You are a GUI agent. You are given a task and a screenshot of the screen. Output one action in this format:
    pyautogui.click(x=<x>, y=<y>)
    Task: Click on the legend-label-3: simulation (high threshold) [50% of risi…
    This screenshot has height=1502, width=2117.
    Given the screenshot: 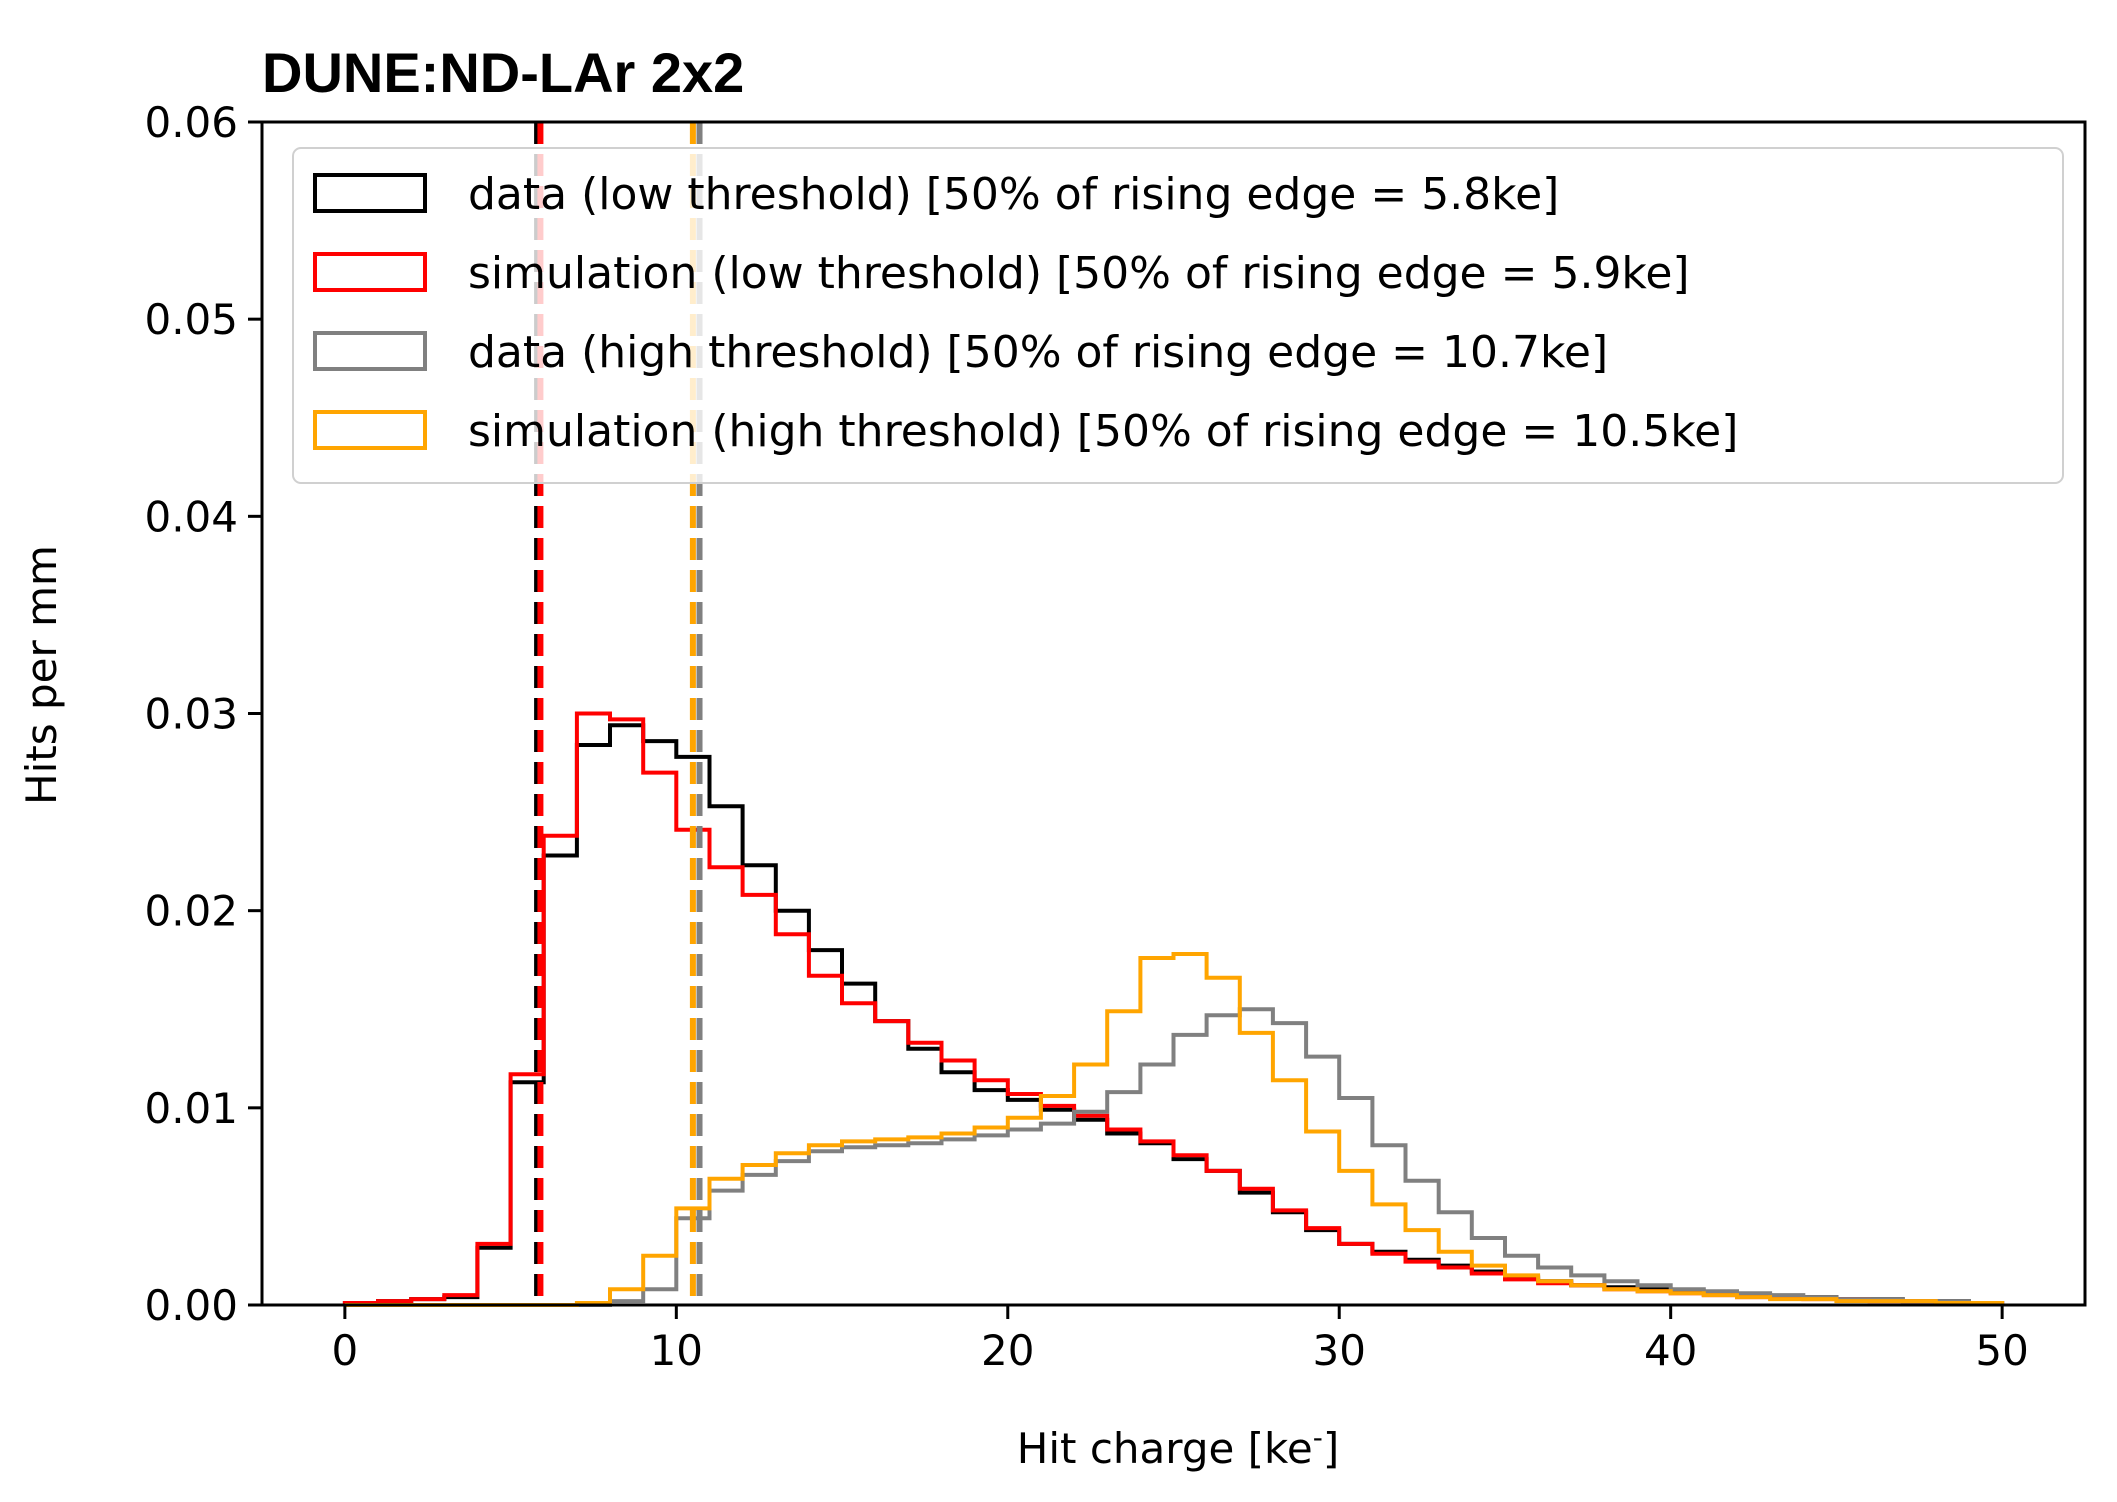 What is the action you would take?
    pyautogui.click(x=1103, y=431)
    